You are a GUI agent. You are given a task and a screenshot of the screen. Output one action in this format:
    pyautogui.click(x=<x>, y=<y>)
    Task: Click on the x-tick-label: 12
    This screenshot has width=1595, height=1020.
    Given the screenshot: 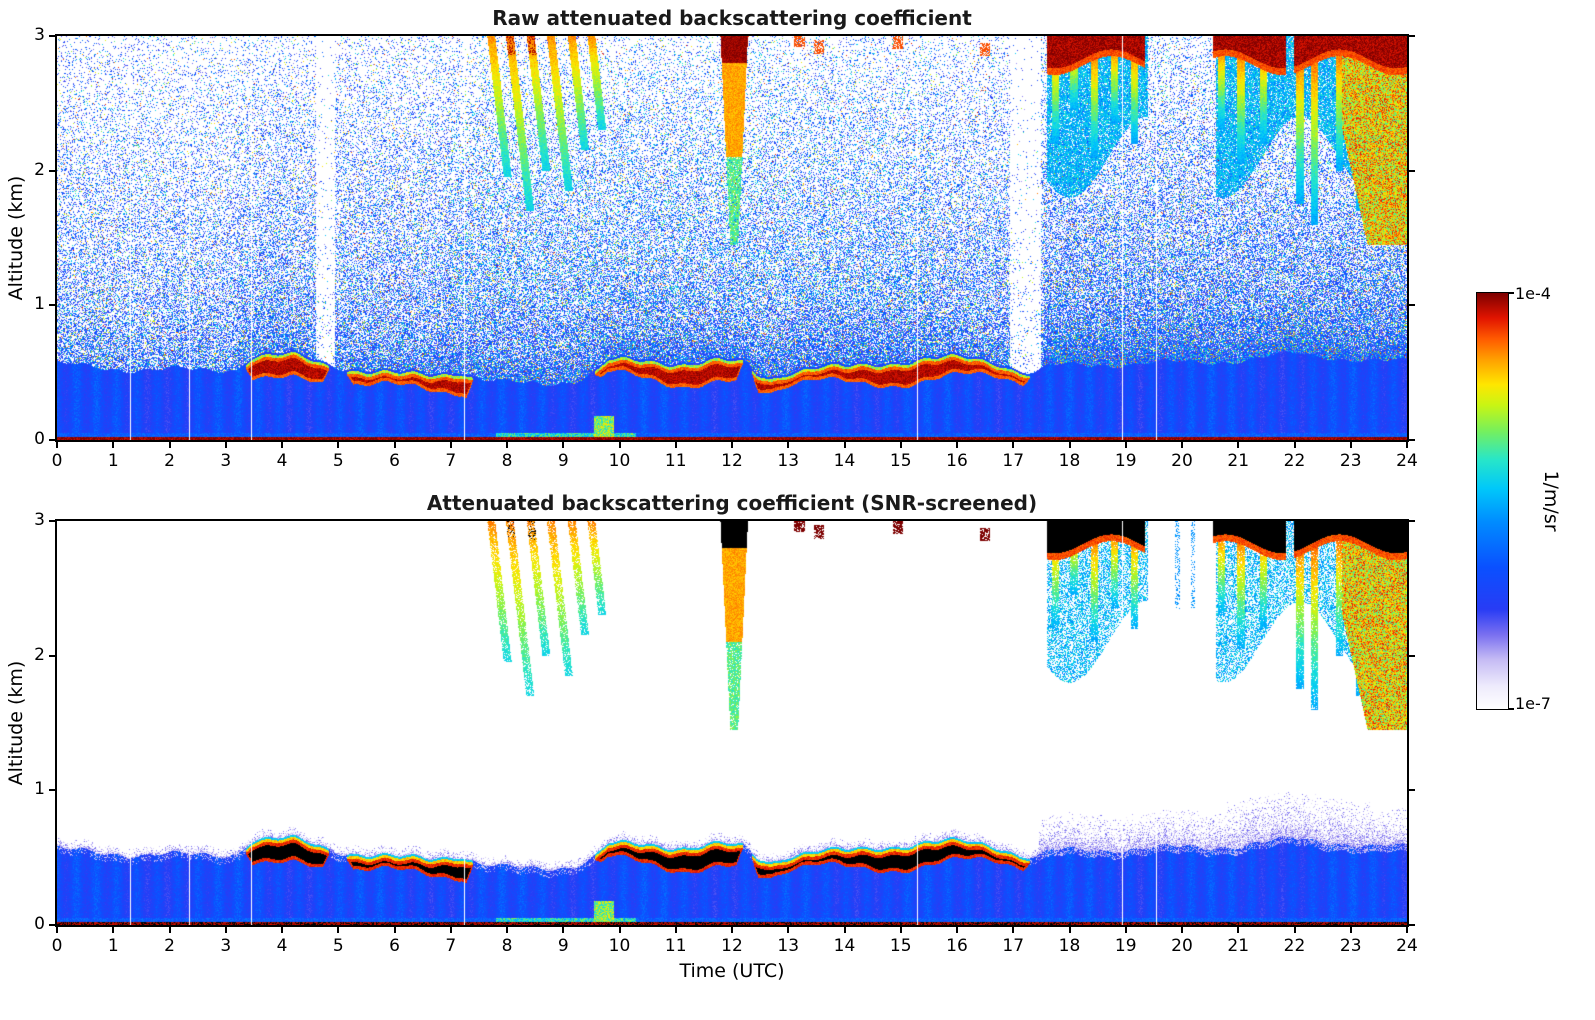 What is the action you would take?
    pyautogui.click(x=732, y=946)
    